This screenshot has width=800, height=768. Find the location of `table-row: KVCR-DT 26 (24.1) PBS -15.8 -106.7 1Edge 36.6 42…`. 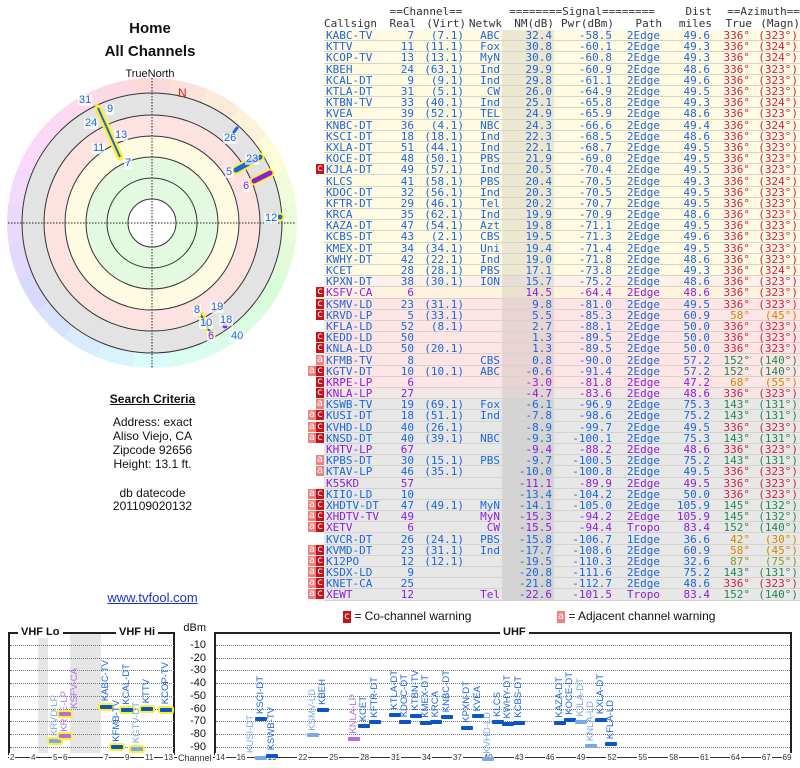

table-row: KVCR-DT 26 (24.1) PBS -15.8 -106.7 1Edge 36.6 42… is located at coordinates (550, 539).